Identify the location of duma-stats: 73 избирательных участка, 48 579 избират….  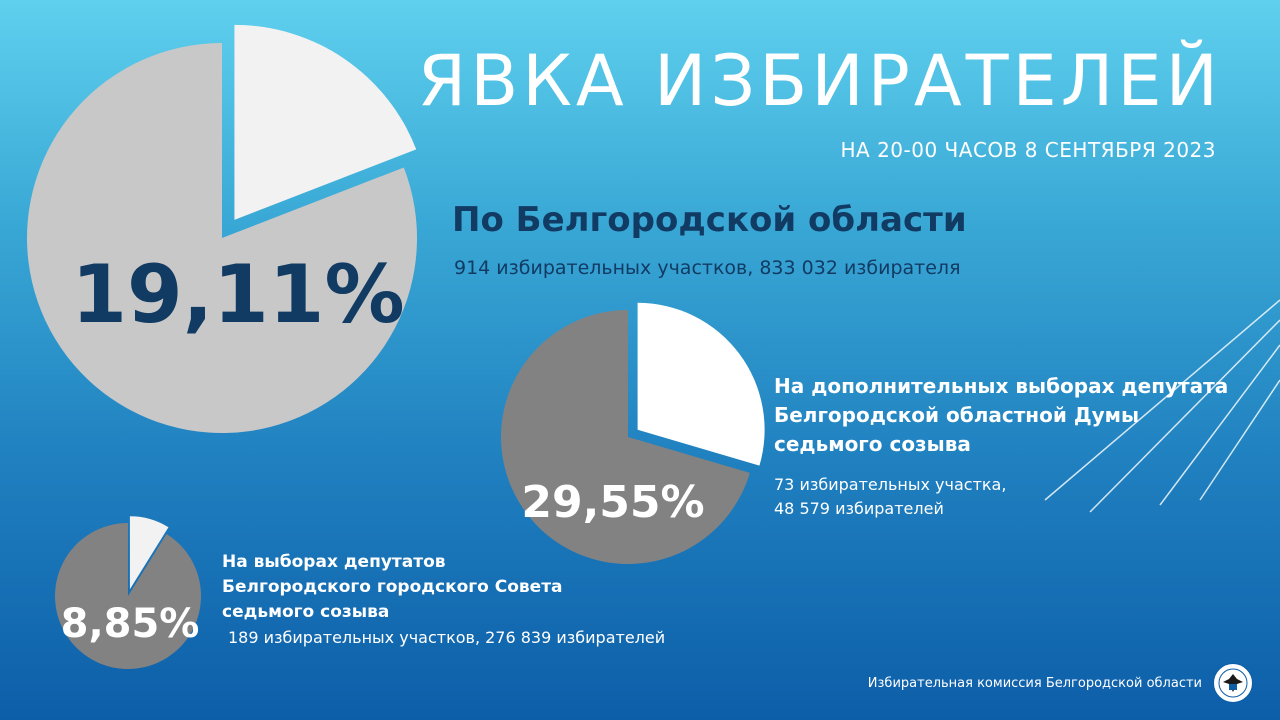
(890, 497).